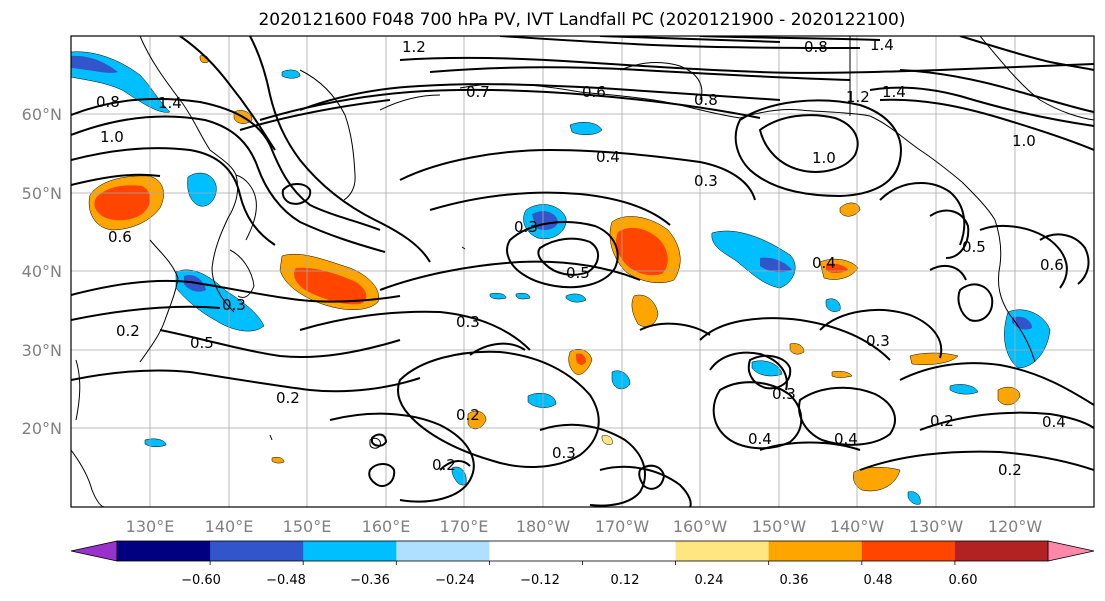 This screenshot has height=601, width=1105. I want to click on lon-label: 130°W, so click(936, 526).